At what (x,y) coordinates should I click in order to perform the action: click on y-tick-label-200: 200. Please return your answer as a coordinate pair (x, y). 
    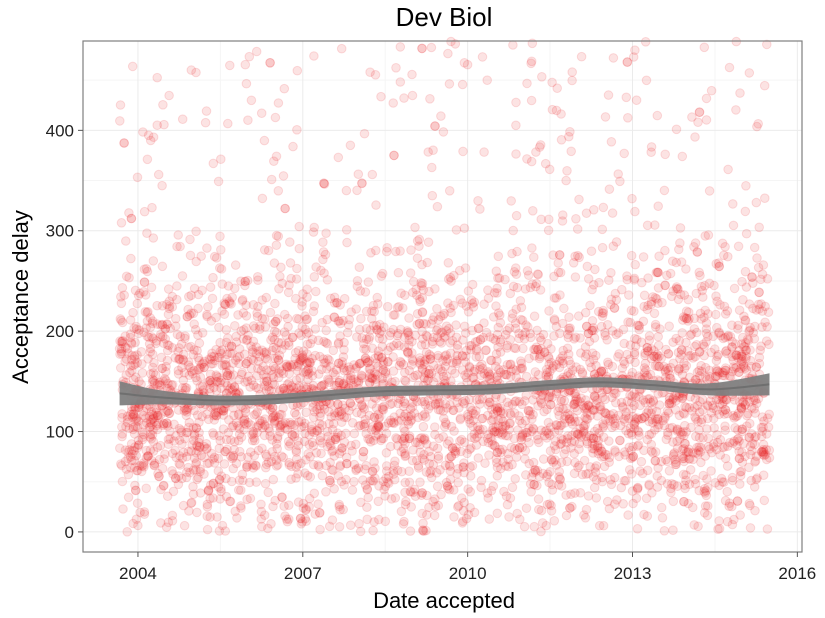
    Looking at the image, I should click on (60, 331).